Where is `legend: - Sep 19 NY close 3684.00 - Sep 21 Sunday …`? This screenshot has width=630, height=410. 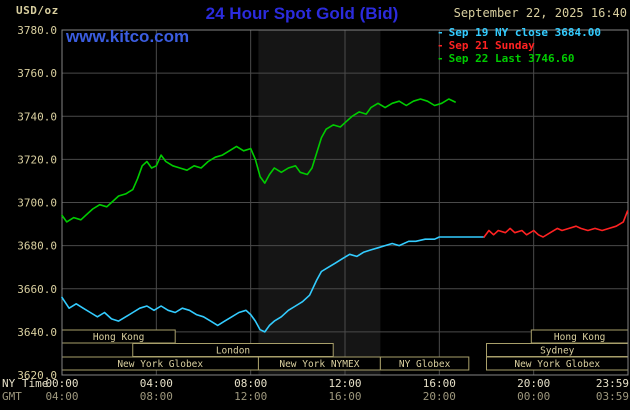 legend: - Sep 19 NY close 3684.00 - Sep 21 Sunday … is located at coordinates (519, 45).